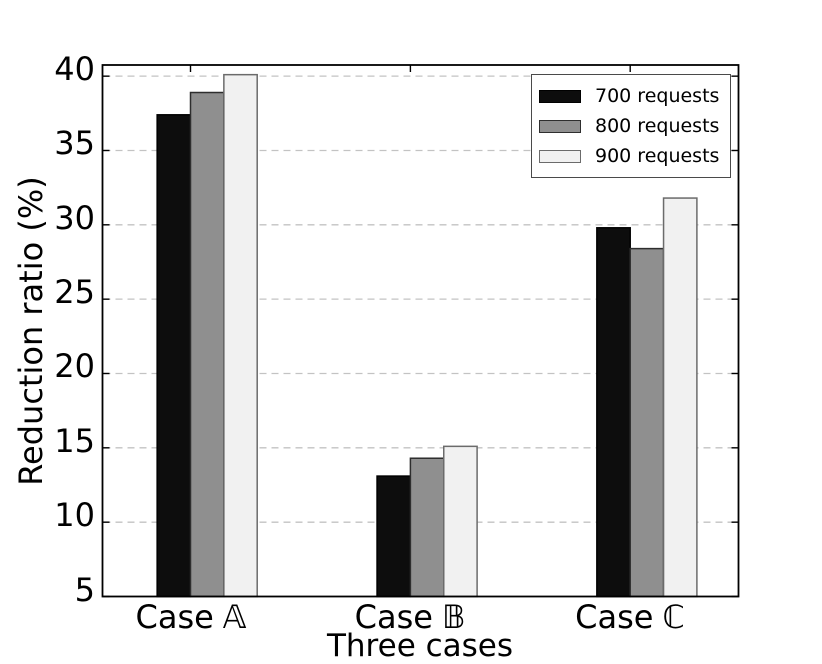 Image resolution: width=822 pixels, height=664 pixels. I want to click on y-tick-label-25: 25, so click(74, 292).